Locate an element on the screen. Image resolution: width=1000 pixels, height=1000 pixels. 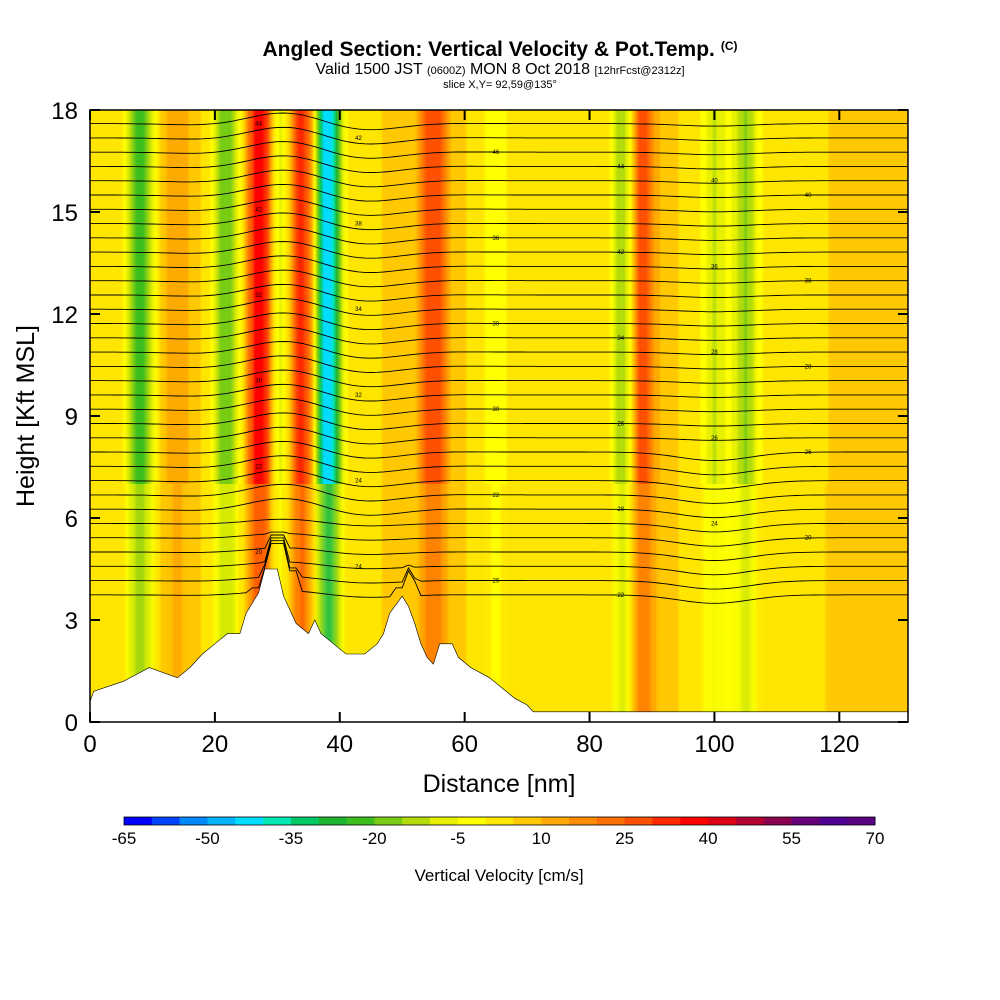
isentrope-label: 36 is located at coordinates (496, 239).